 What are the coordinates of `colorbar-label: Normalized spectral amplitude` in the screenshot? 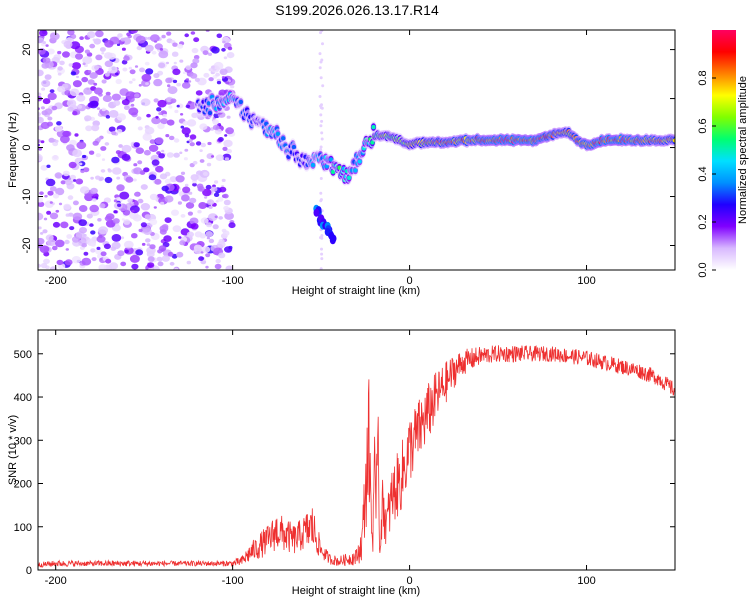 It's located at (743, 150).